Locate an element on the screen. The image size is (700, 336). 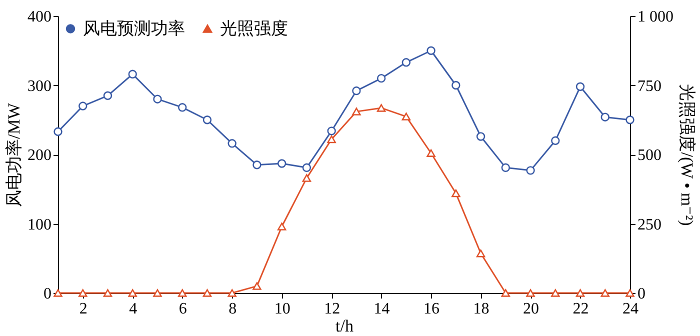
x-tick-label: 10 is located at coordinates (282, 309).